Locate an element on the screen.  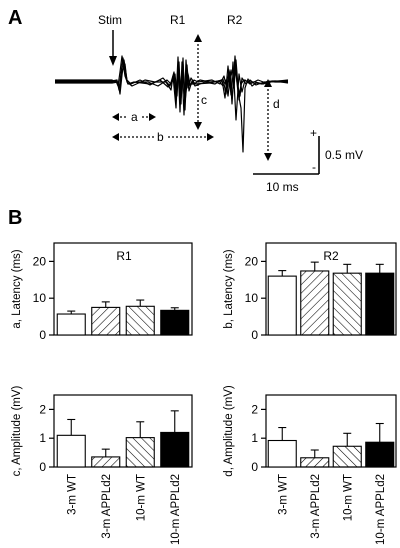
scale-voltage-label: 0.5 mV is located at coordinates (344, 155).